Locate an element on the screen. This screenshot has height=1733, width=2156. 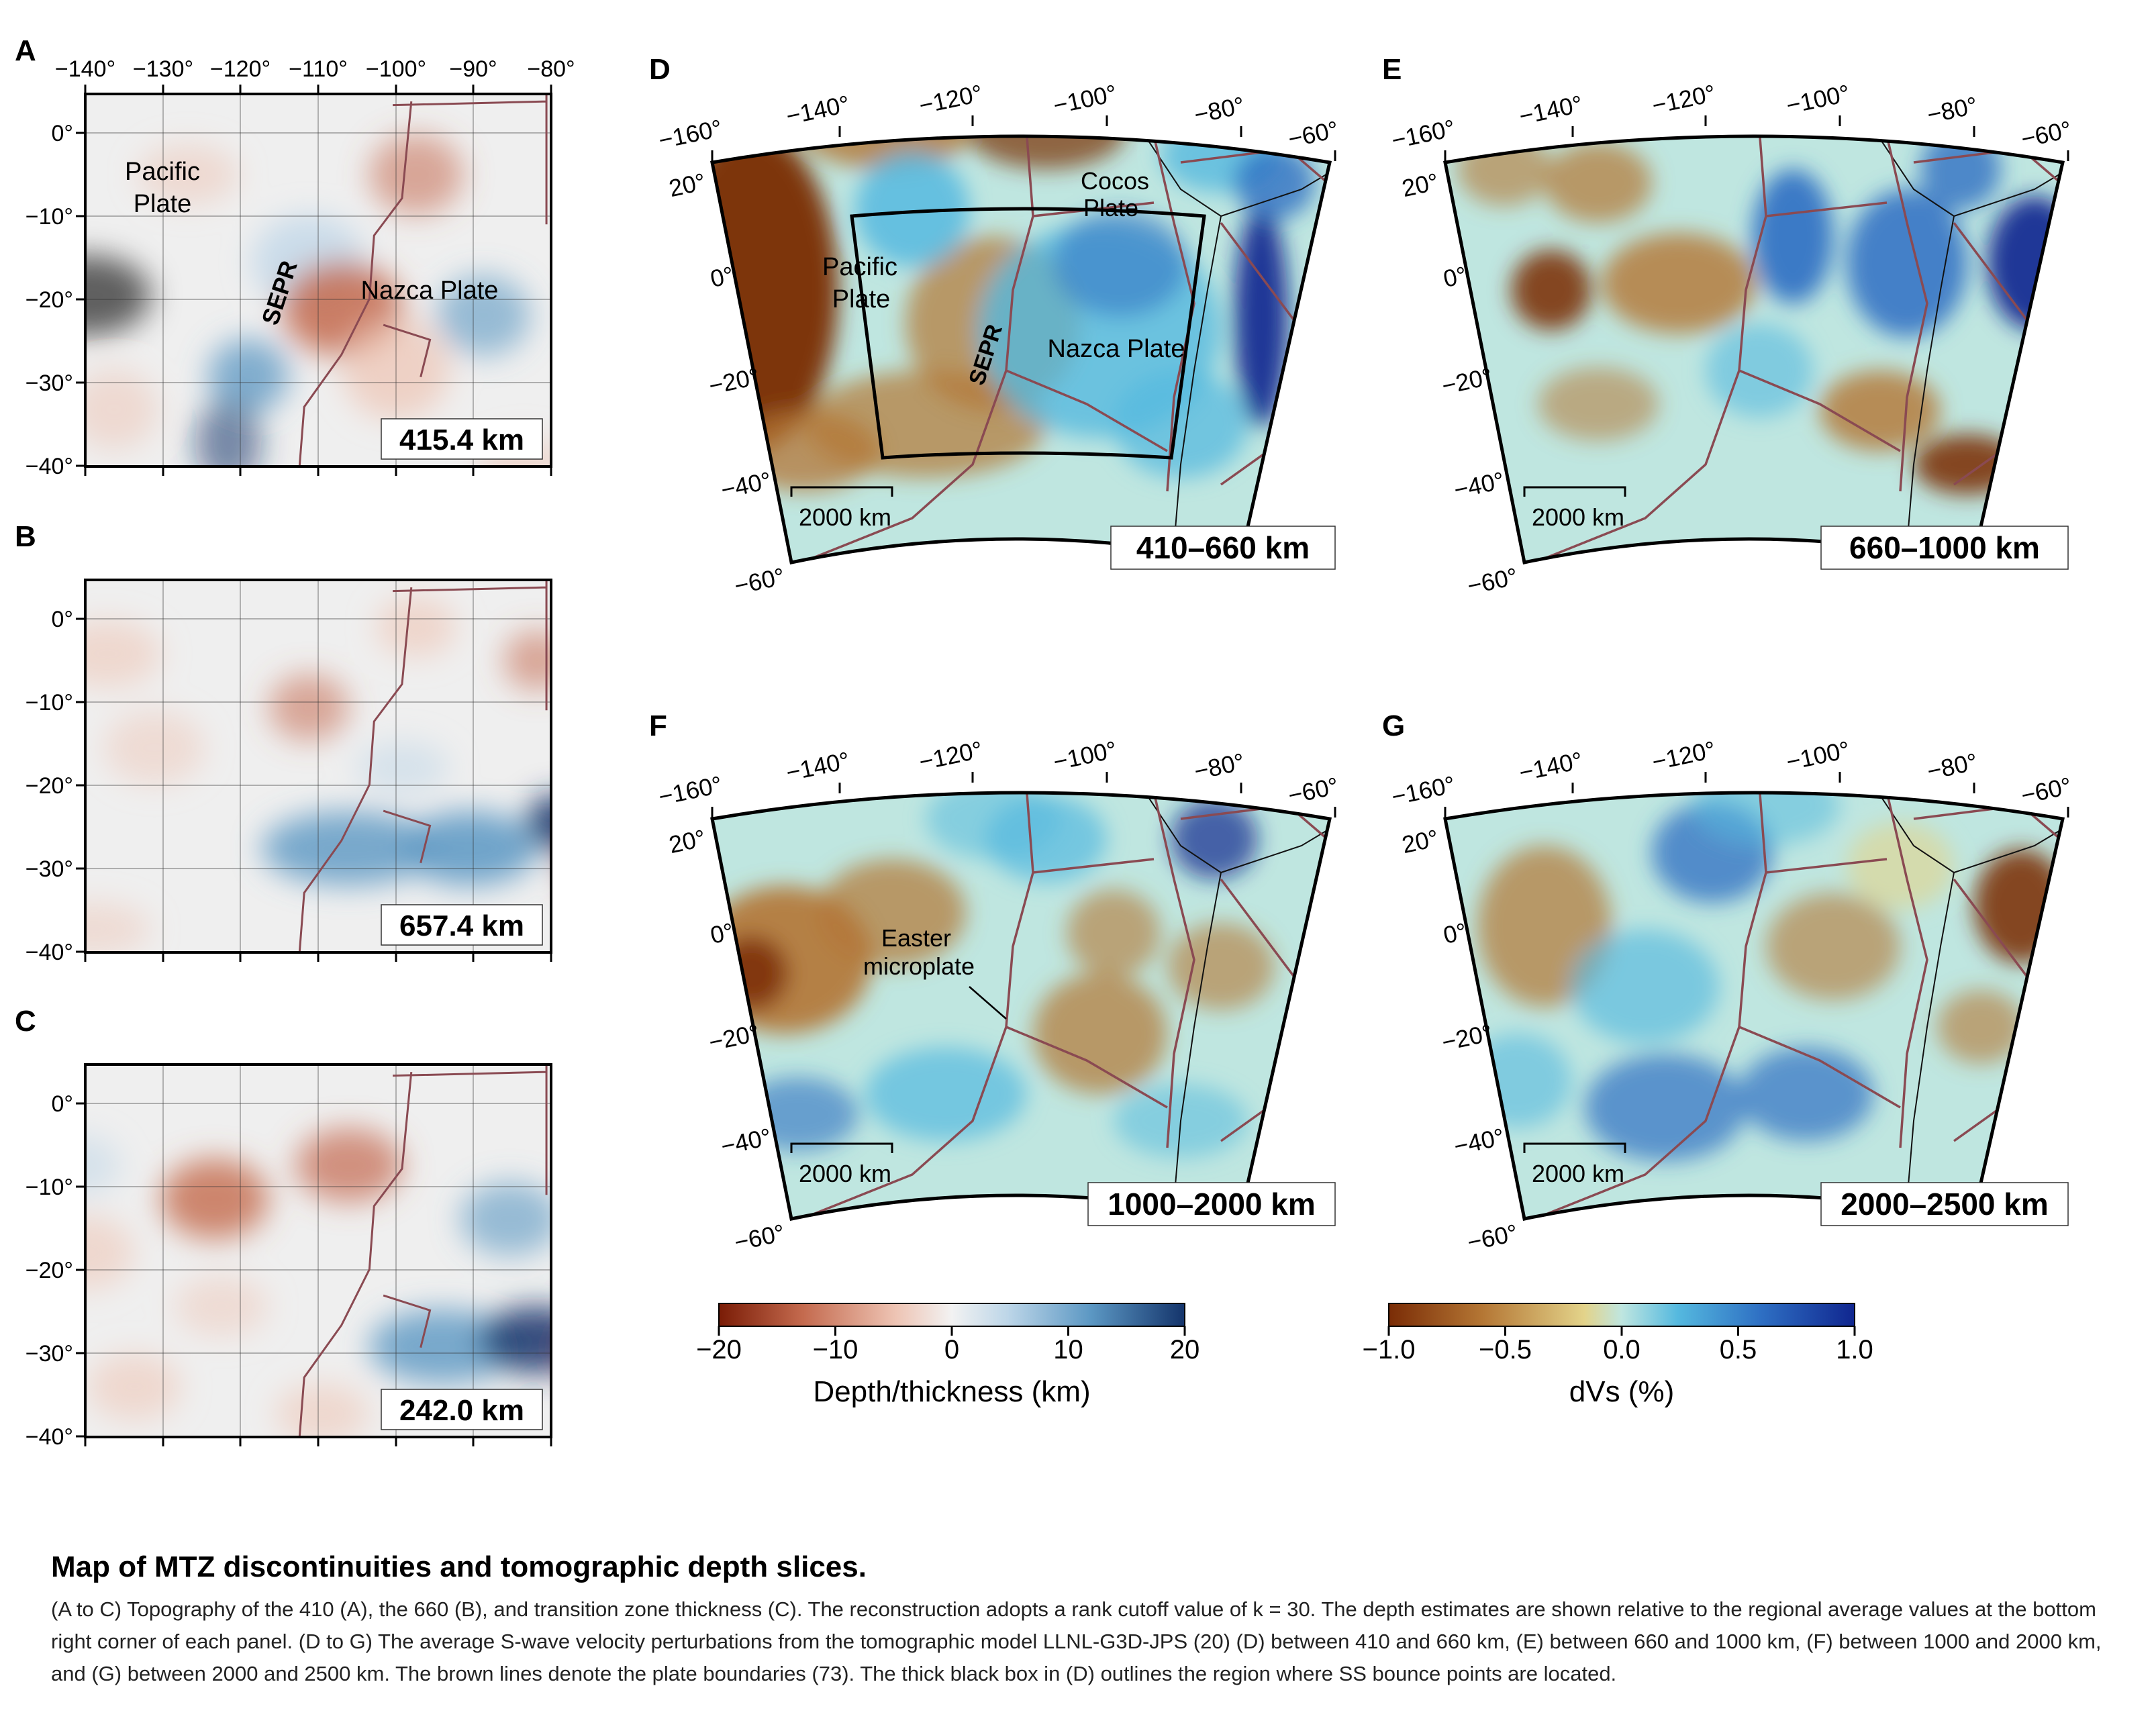
x-tick-label: −100° is located at coordinates (396, 69).